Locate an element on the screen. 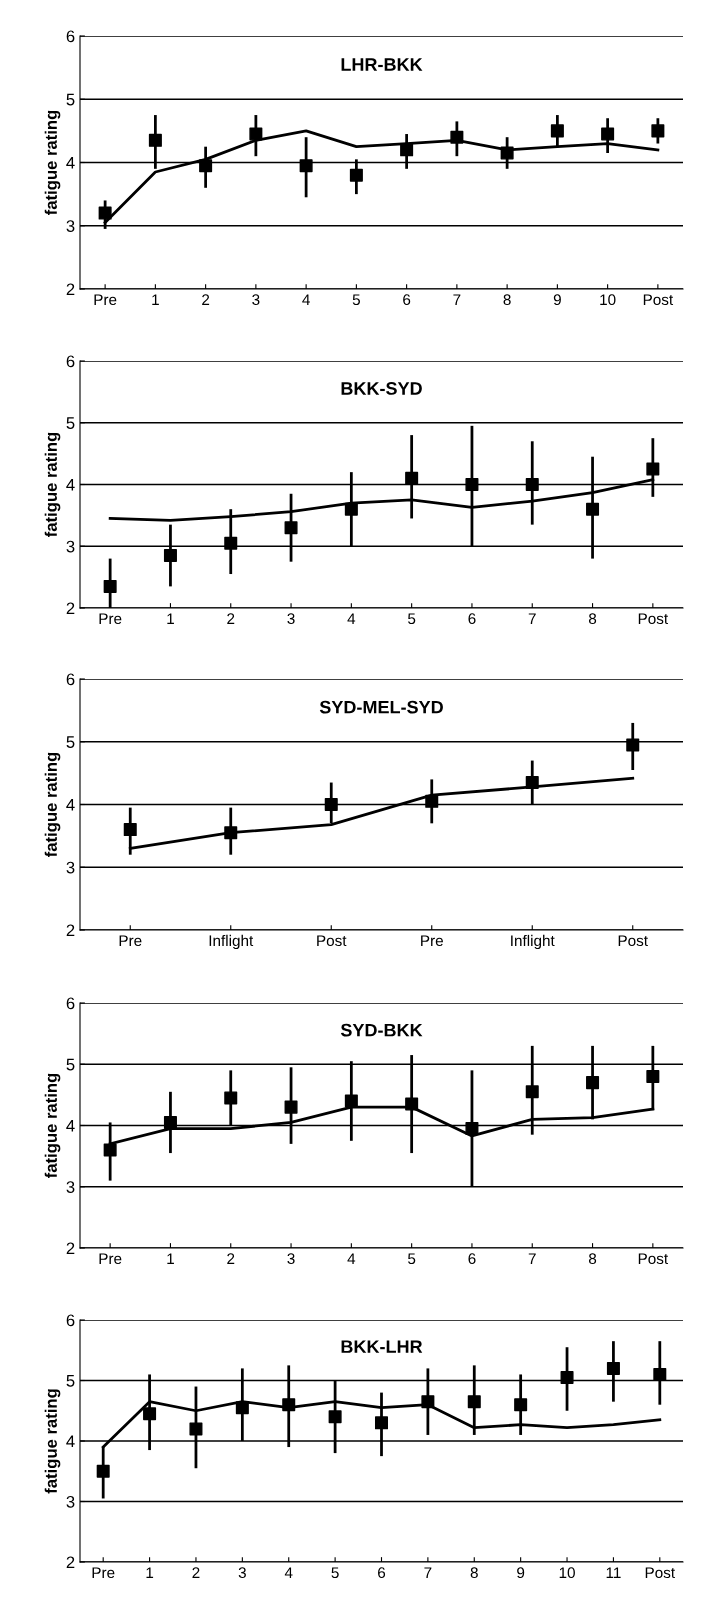  text: SYD-MEL-SYD is located at coordinates (381, 707).